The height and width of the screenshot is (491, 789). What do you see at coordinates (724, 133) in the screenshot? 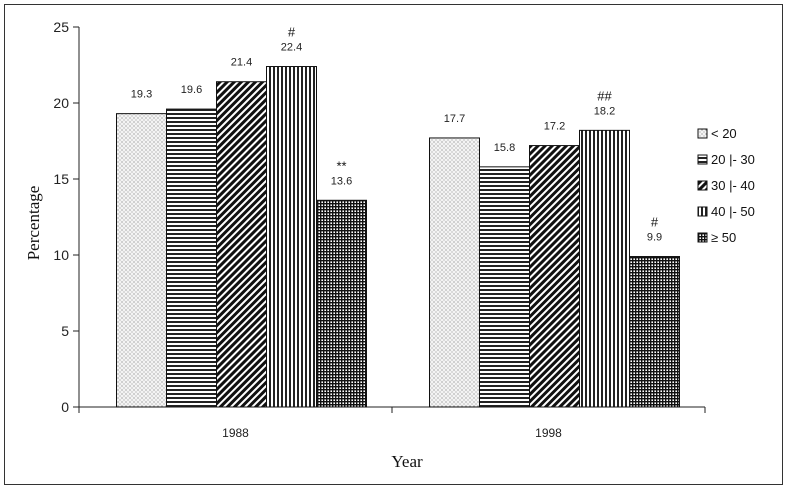
I see `legend-label: < 20` at bounding box center [724, 133].